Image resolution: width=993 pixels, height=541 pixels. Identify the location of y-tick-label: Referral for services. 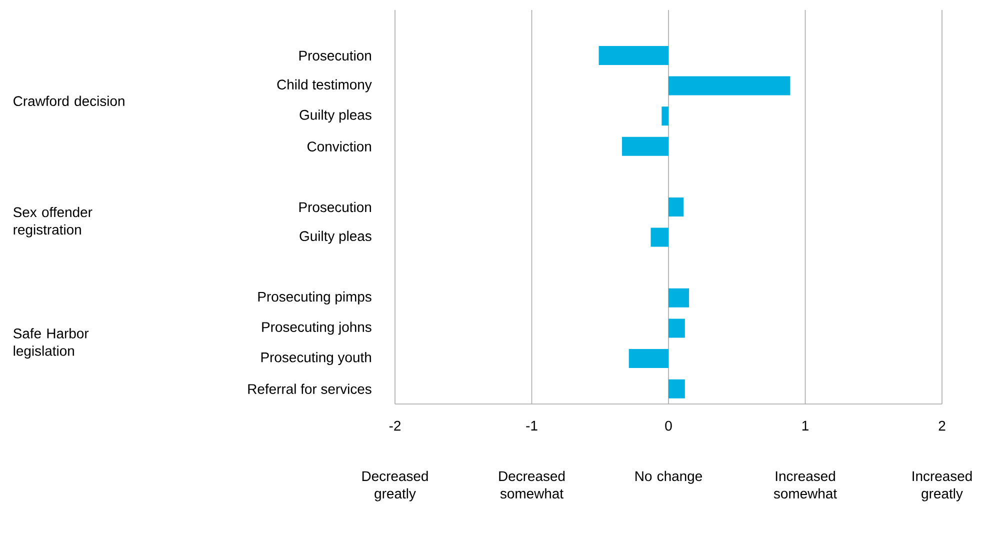
(310, 389).